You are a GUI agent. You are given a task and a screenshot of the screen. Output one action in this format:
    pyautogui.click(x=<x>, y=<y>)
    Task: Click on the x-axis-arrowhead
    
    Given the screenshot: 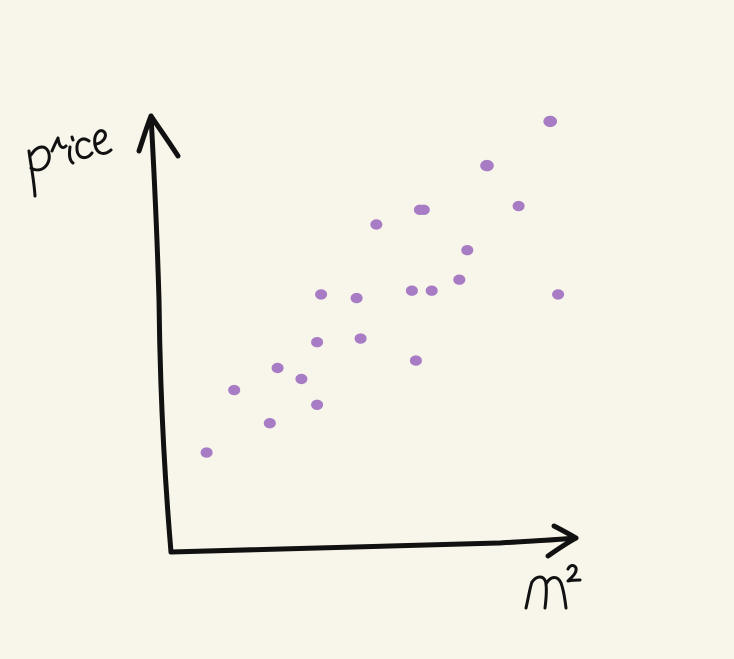 What is the action you would take?
    pyautogui.click(x=562, y=541)
    